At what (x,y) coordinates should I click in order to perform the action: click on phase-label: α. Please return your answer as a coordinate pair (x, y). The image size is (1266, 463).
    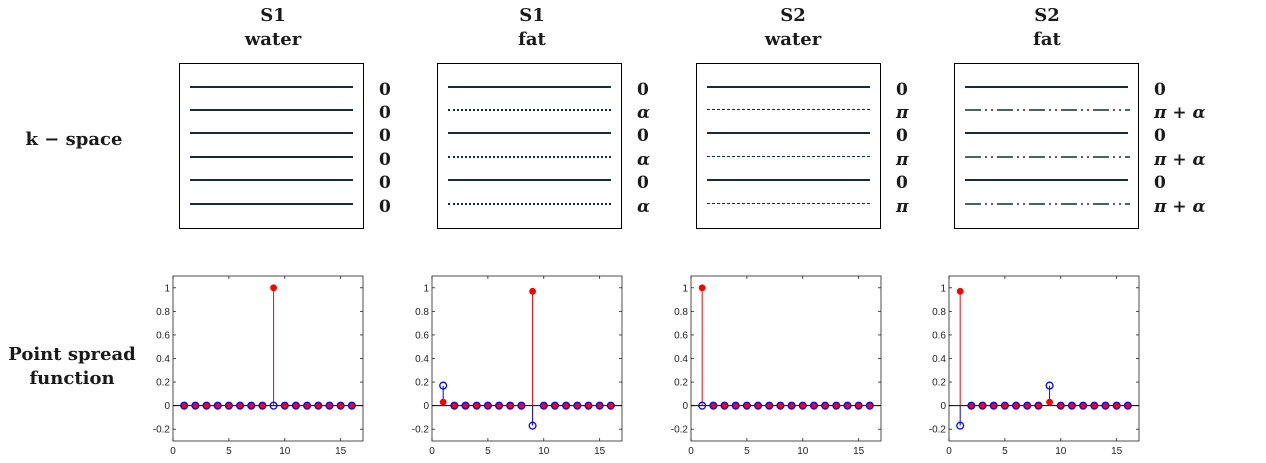
    Looking at the image, I should click on (644, 160).